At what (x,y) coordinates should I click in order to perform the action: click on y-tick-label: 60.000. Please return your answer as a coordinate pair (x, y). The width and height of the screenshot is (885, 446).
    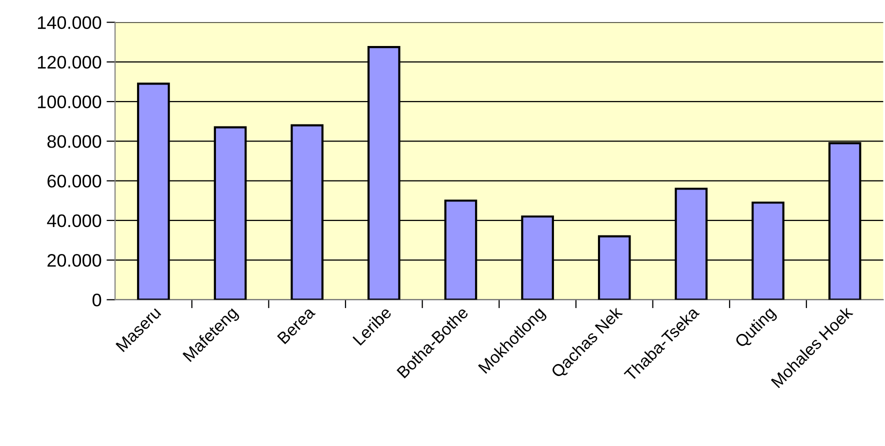
    Looking at the image, I should click on (75, 181).